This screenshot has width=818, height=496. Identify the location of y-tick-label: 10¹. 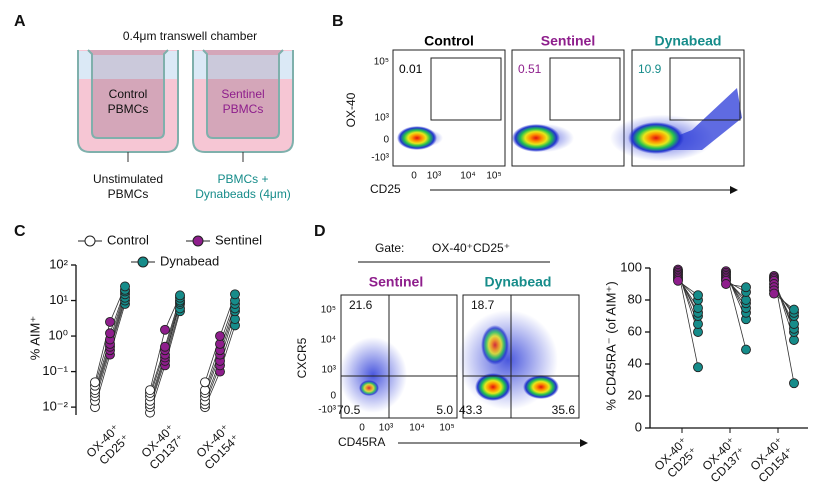
(58, 299).